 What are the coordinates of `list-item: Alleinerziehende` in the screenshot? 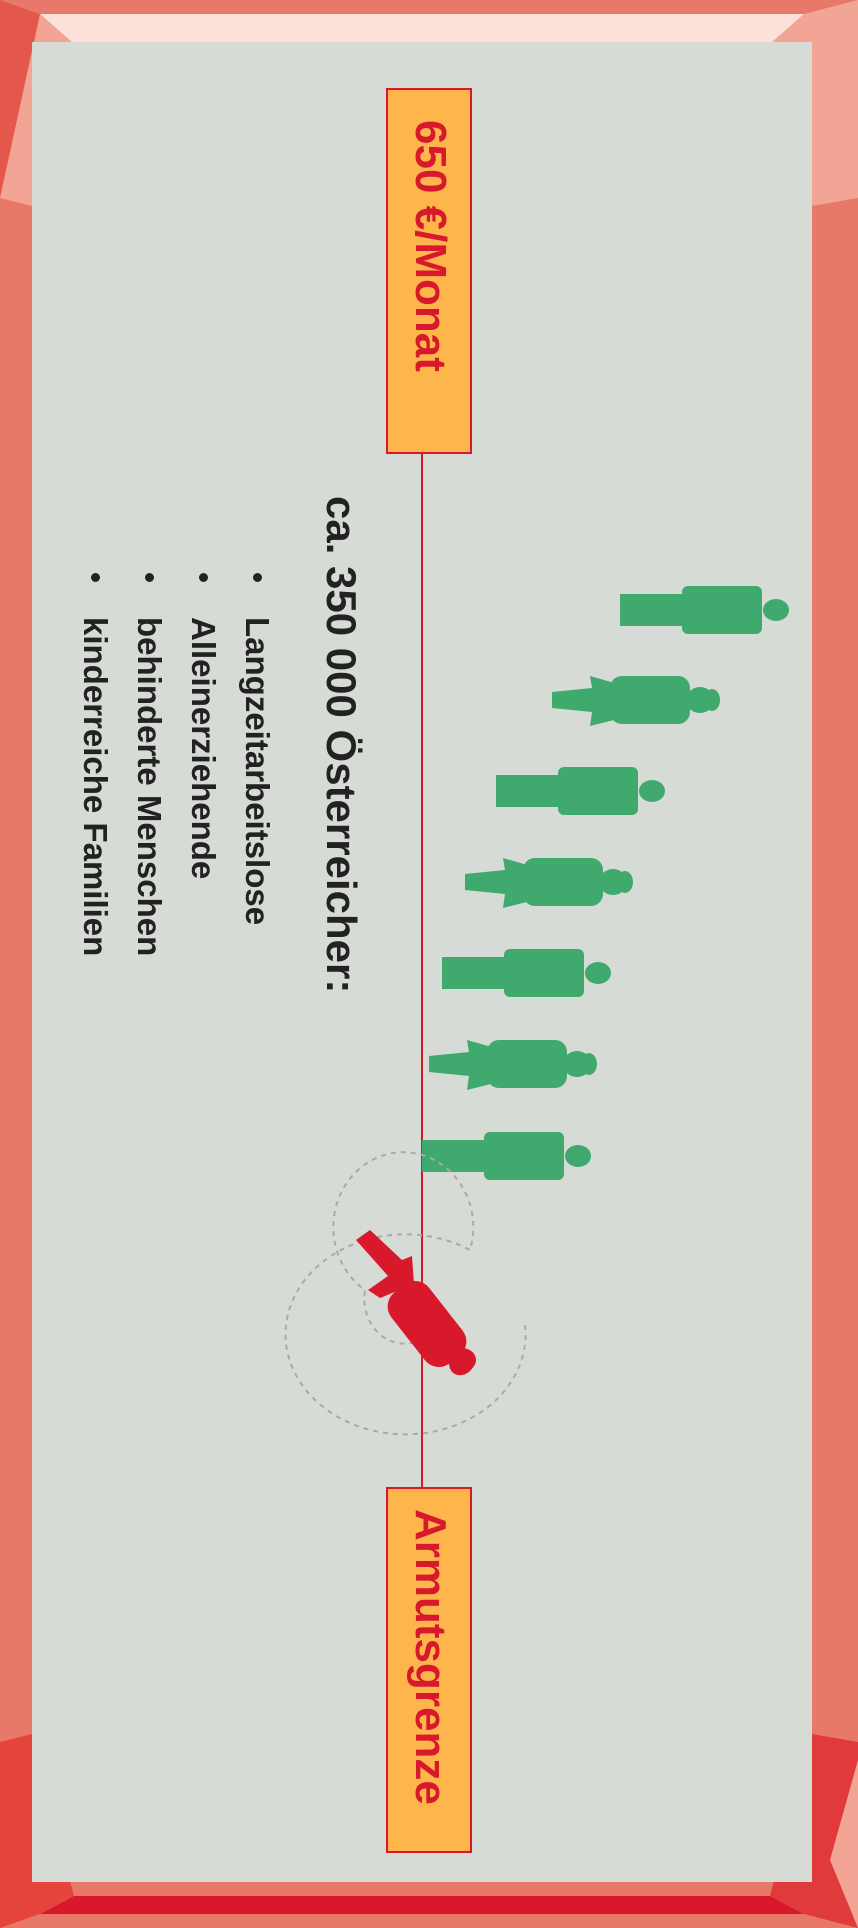 It's located at (203, 748).